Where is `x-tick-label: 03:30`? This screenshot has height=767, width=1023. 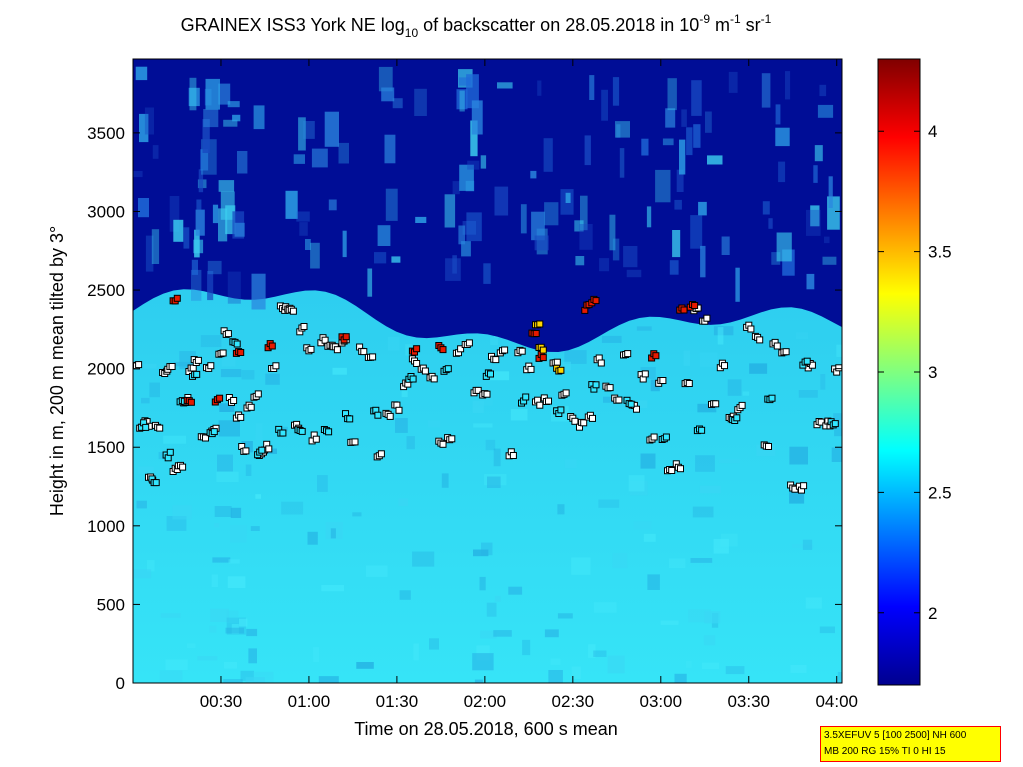
x-tick-label: 03:30 is located at coordinates (748, 701).